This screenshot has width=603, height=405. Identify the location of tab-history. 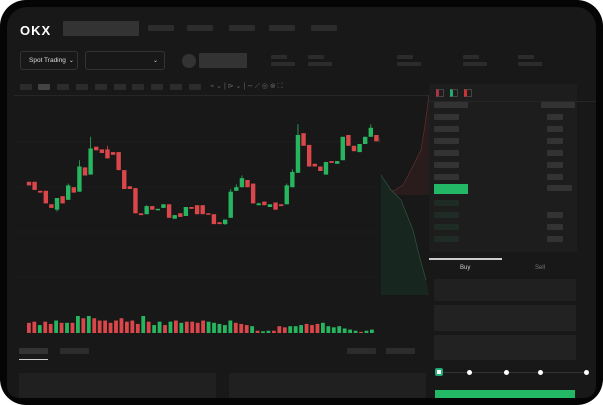
(74, 351).